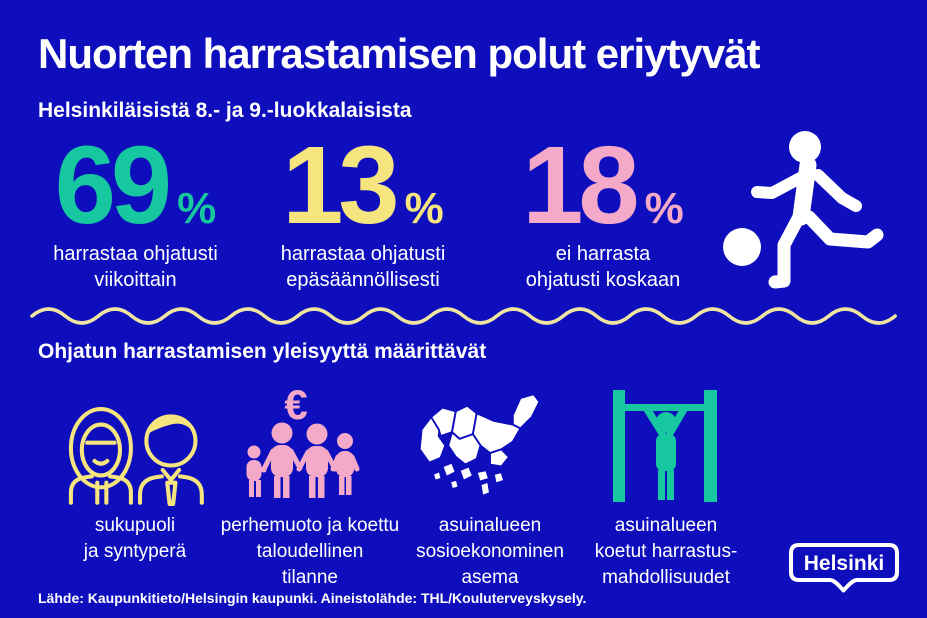 This screenshot has width=927, height=618. I want to click on gender-origin-icon, so click(136, 456).